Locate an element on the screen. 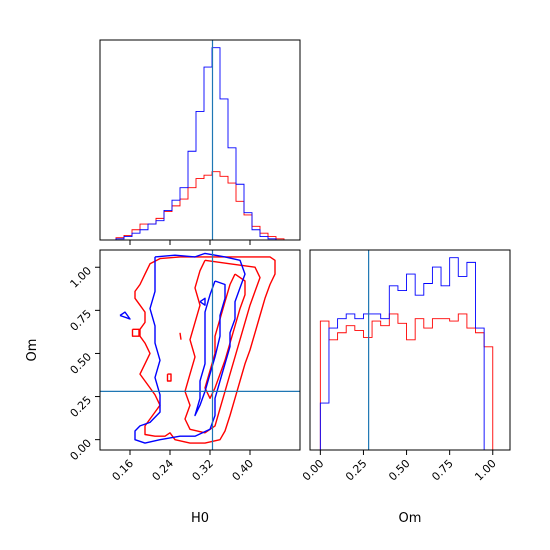  contour-x-tick-label: 0.24 is located at coordinates (163, 470).